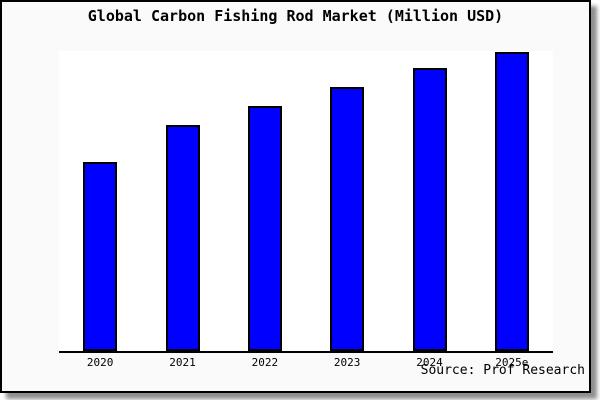  Describe the element at coordinates (182, 362) in the screenshot. I see `x-tick-label-2021: 2021` at that location.